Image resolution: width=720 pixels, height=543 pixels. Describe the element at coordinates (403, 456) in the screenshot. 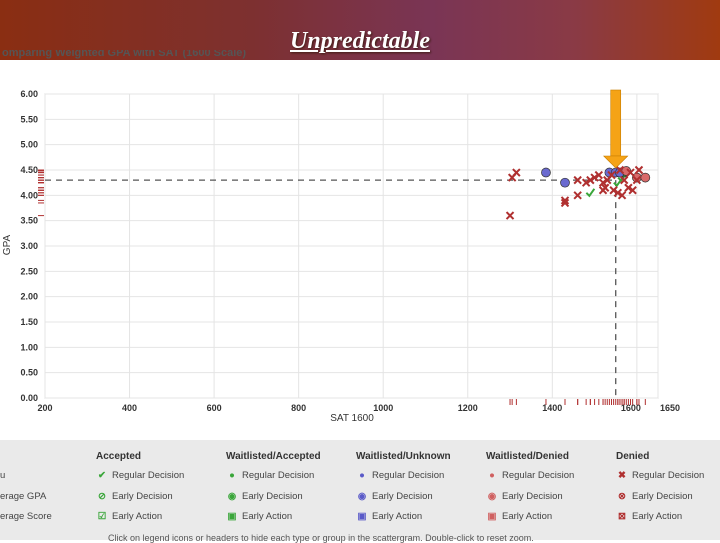

I see `legend-header: Waitlisted/Unknown` at that location.